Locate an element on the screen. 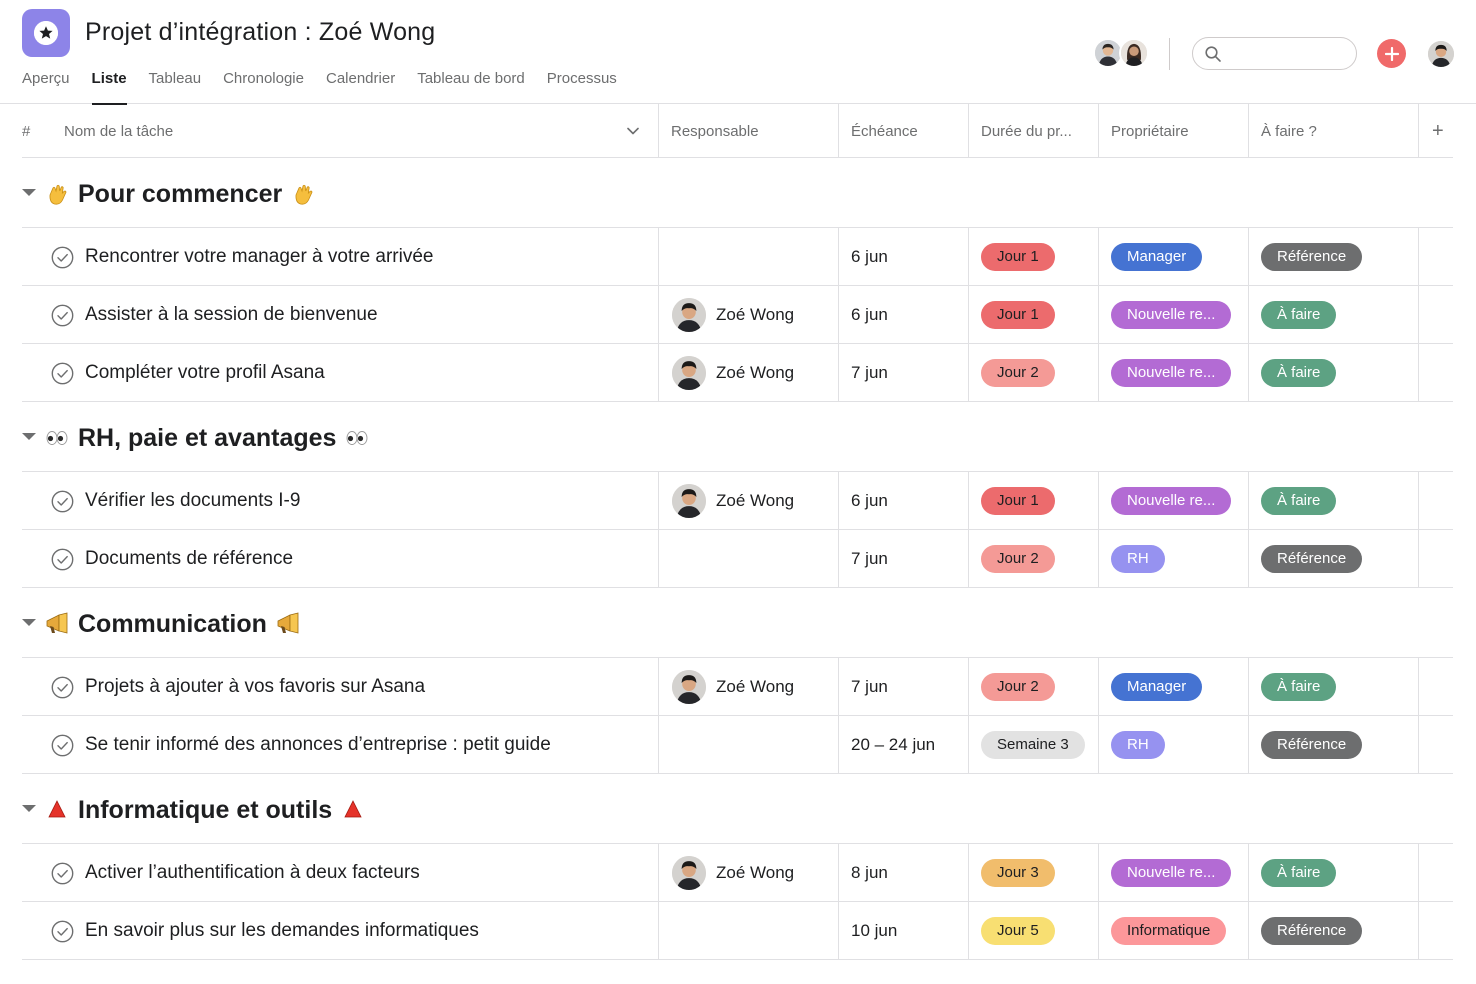  add-column-button: + is located at coordinates (1438, 130).